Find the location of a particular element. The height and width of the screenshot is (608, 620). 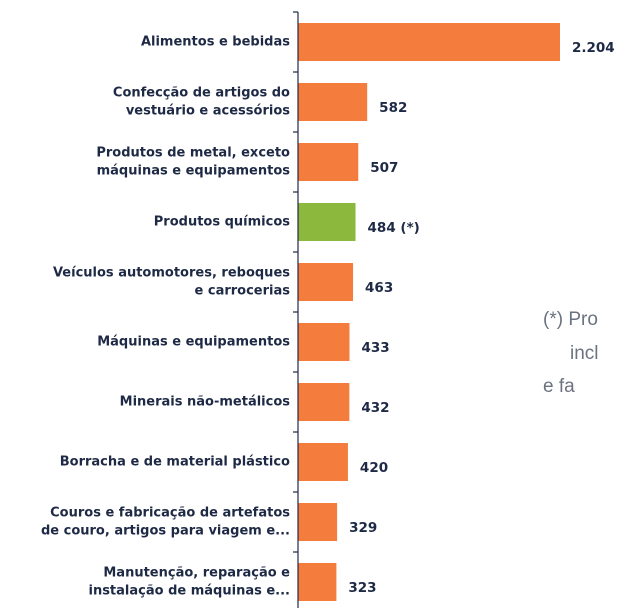

category-label: máquinas e equipamentos is located at coordinates (194, 171).